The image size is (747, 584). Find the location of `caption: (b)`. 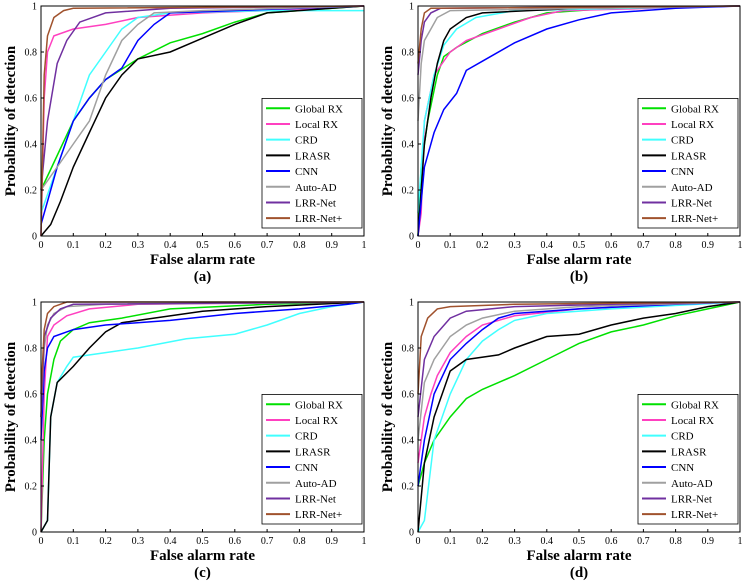

caption: (b) is located at coordinates (579, 277).